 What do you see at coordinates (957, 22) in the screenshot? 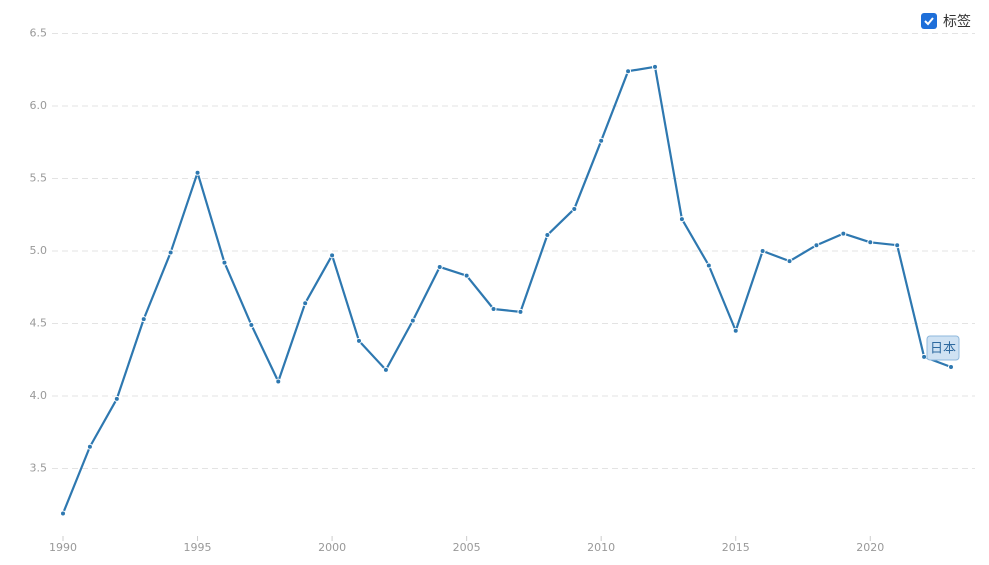
I see `toggle-label: 标签` at bounding box center [957, 22].